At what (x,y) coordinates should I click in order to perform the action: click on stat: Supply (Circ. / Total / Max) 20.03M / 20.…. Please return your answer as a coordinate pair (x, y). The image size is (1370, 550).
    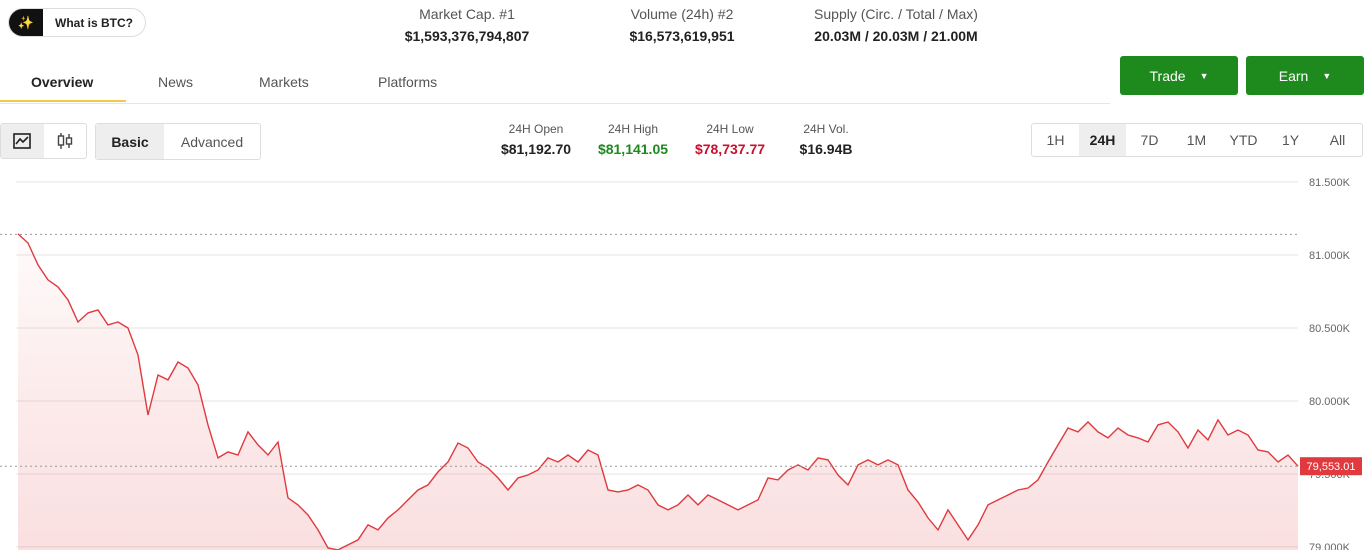
    Looking at the image, I should click on (896, 25).